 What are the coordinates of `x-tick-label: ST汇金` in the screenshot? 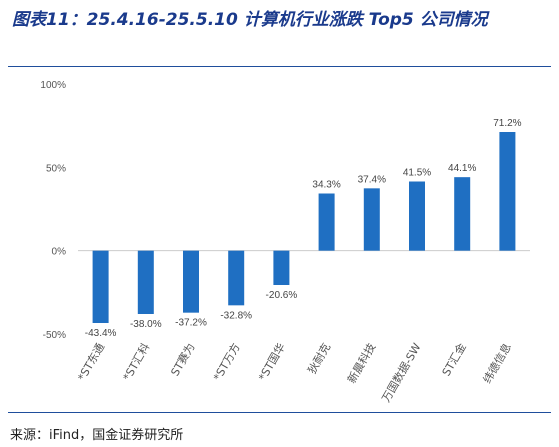 It's located at (454, 360).